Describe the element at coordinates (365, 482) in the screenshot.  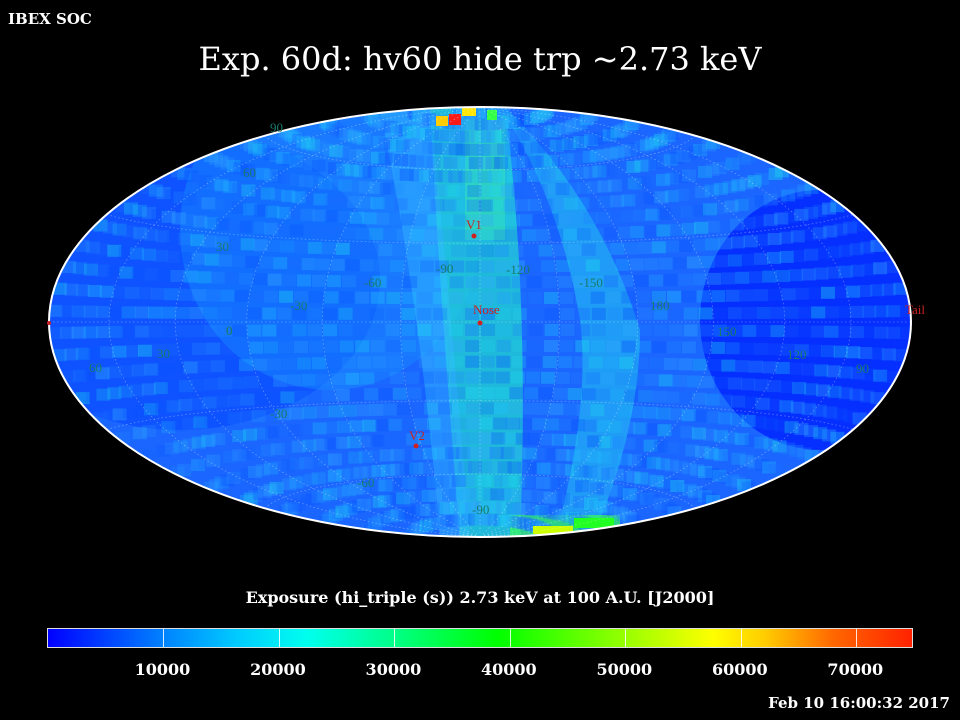
I see `lat-label: -60` at that location.